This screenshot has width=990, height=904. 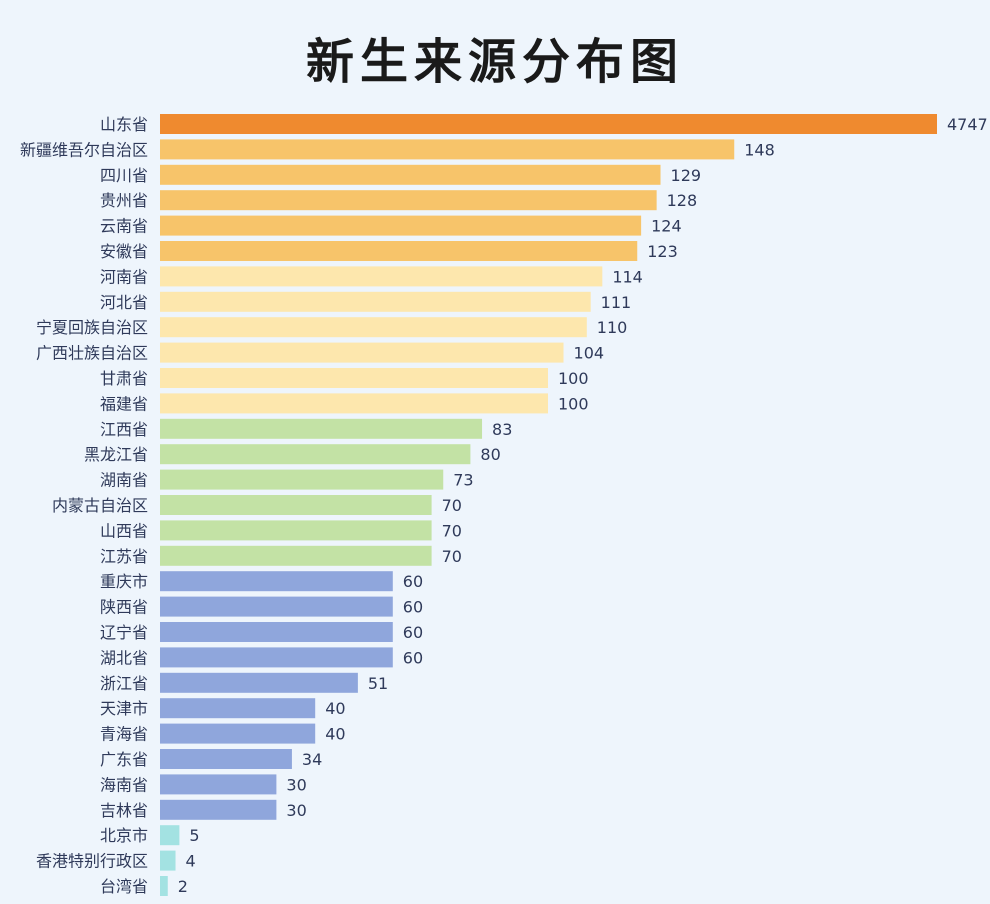 I want to click on category-label: 江苏省, so click(x=124, y=556).